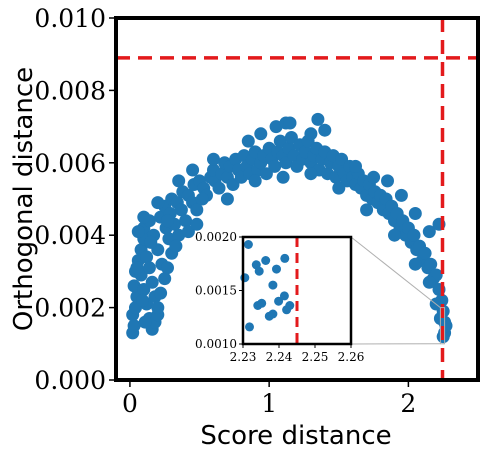 The height and width of the screenshot is (459, 488). Describe the element at coordinates (70, 18) in the screenshot. I see `y-tick-label: 0.010` at that location.